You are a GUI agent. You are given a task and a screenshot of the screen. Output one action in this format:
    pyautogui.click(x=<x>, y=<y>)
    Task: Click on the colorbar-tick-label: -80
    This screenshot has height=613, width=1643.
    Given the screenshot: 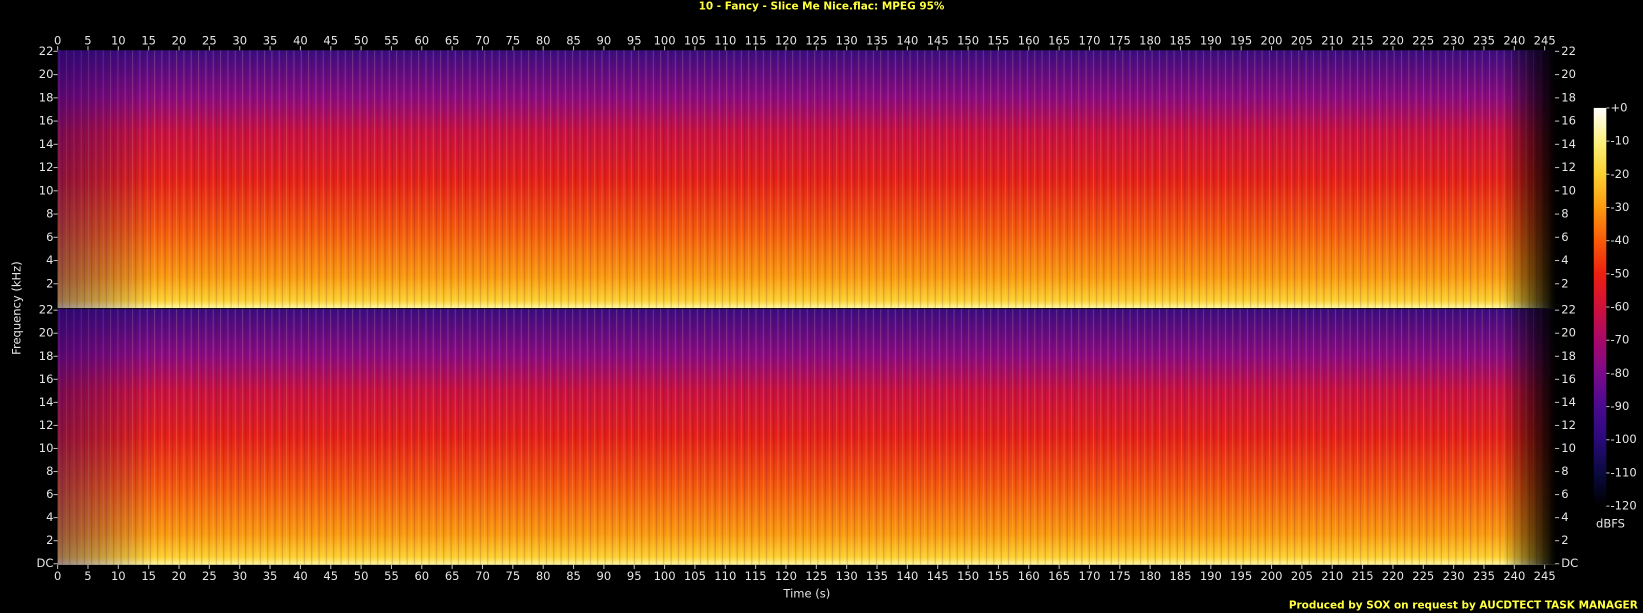 What is the action you would take?
    pyautogui.click(x=1620, y=373)
    